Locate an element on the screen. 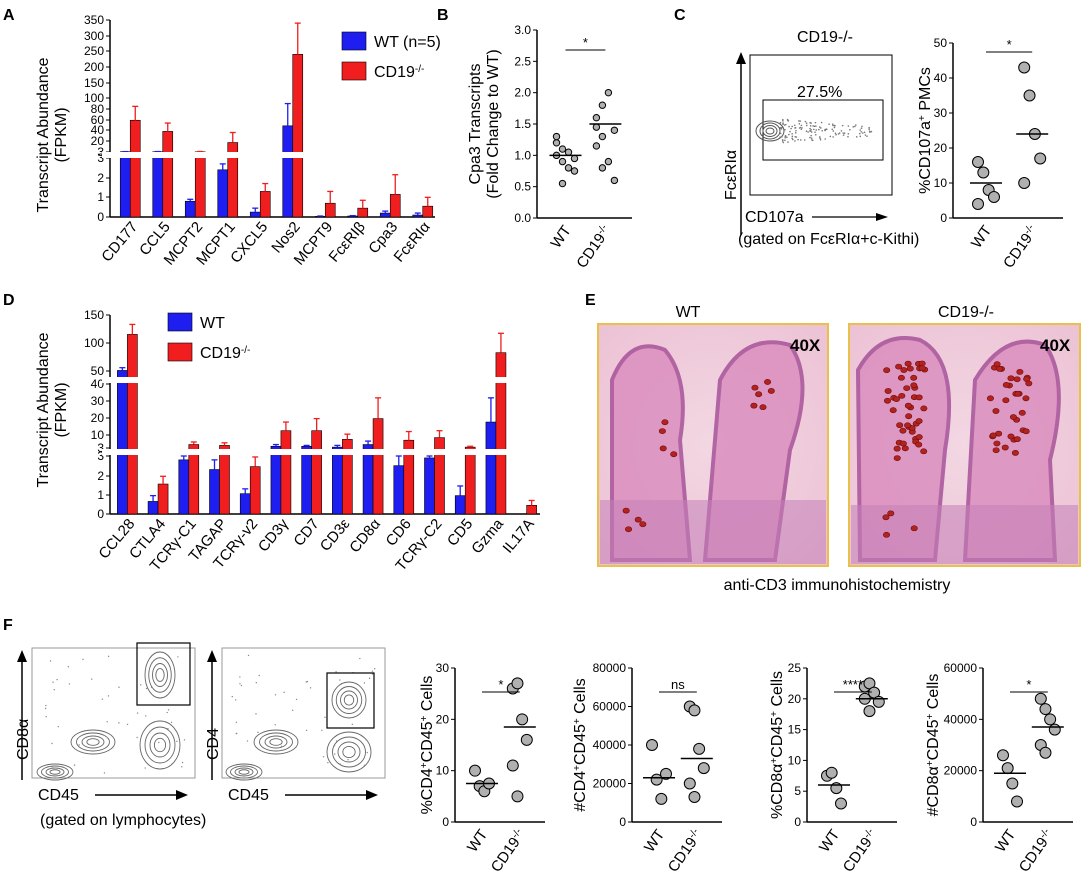  c-flow-title: CD19-/- is located at coordinates (825, 37).